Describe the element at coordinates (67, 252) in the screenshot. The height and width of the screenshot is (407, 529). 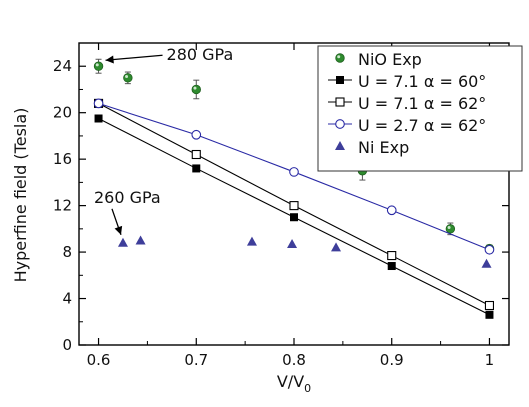
I see `y-tick-label: 8` at that location.